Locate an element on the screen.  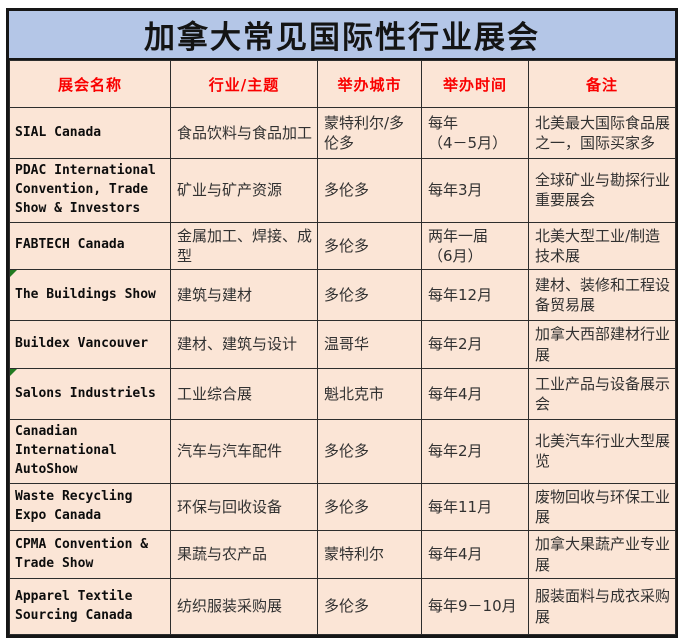
city-cell: 魁北克市 is located at coordinates (369, 394).